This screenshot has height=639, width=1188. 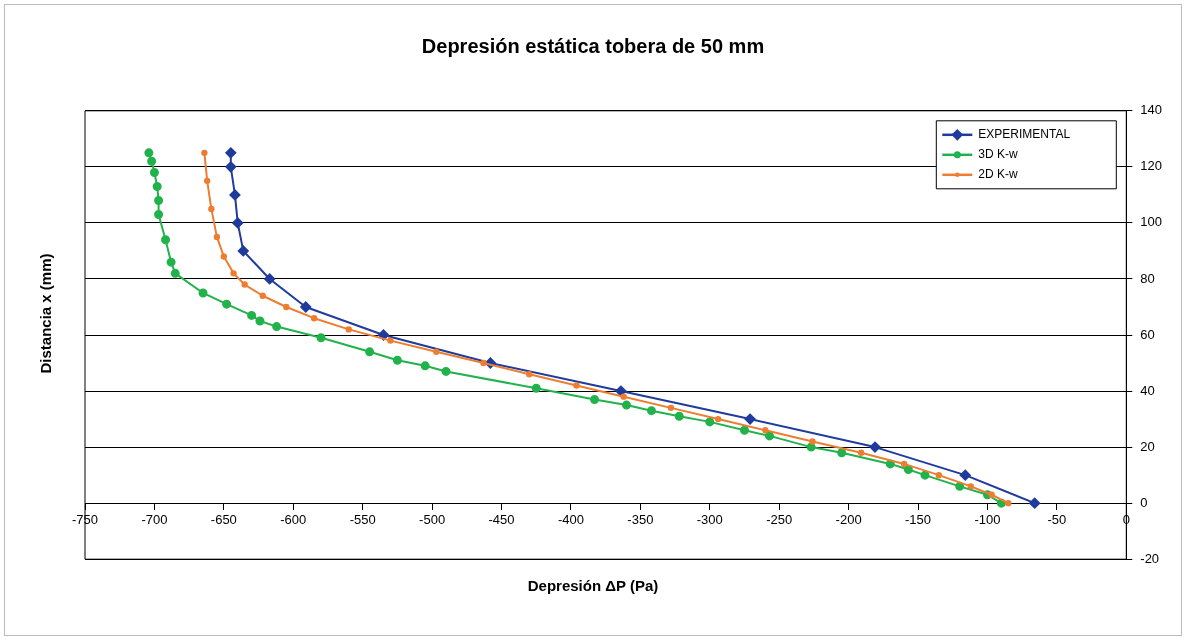 What do you see at coordinates (45, 314) in the screenshot?
I see `y-axis-title: Distancia x (mm)` at bounding box center [45, 314].